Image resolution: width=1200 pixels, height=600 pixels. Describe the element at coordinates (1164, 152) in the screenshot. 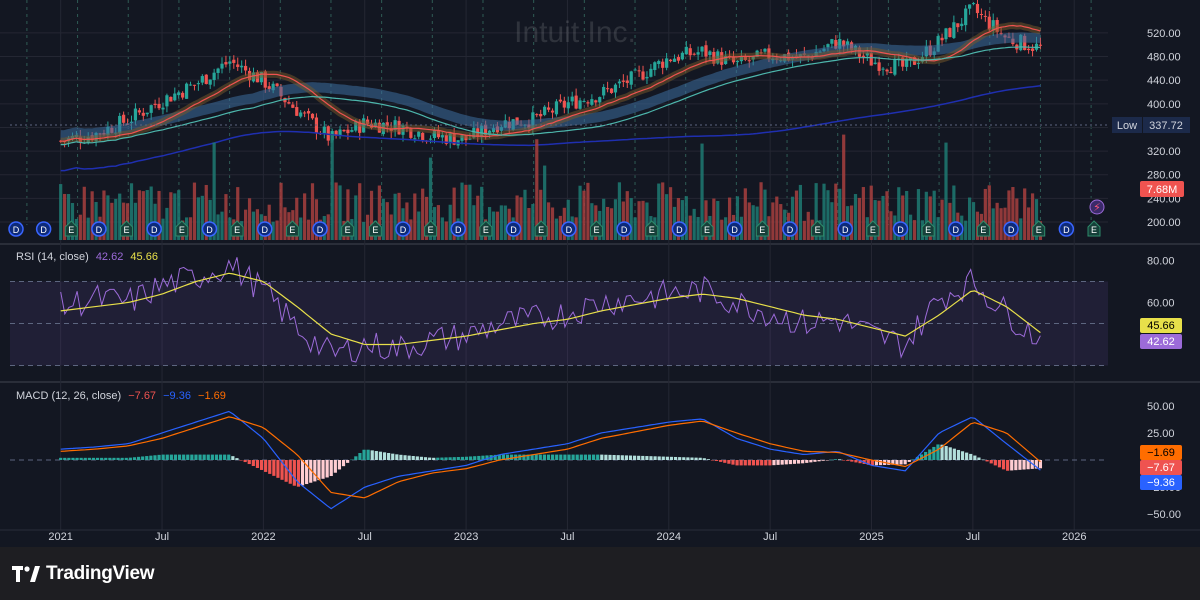

I see `y-axis-tick-label: 320.00` at that location.